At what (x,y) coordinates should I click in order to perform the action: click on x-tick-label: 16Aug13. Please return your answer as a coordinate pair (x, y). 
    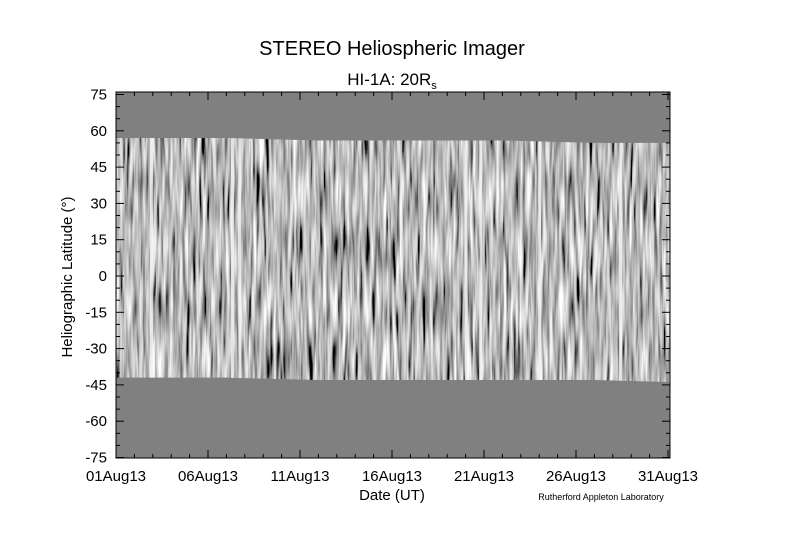
    Looking at the image, I should click on (392, 476).